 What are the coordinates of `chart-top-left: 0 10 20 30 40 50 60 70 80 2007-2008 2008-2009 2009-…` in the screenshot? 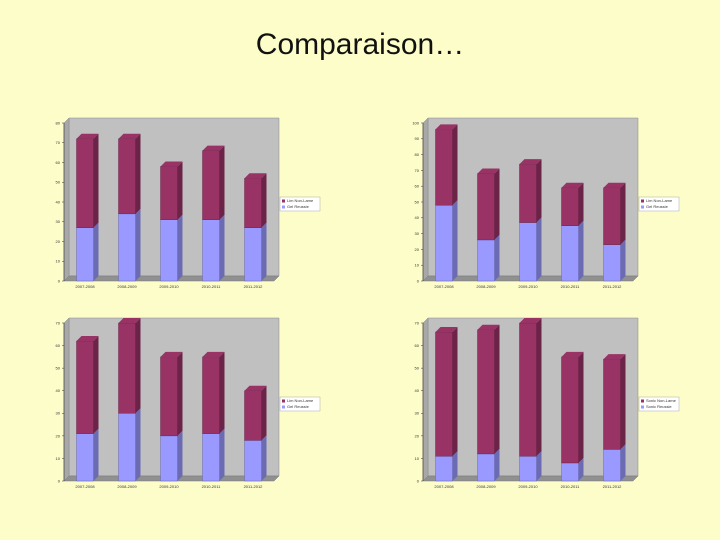 It's located at (184, 205).